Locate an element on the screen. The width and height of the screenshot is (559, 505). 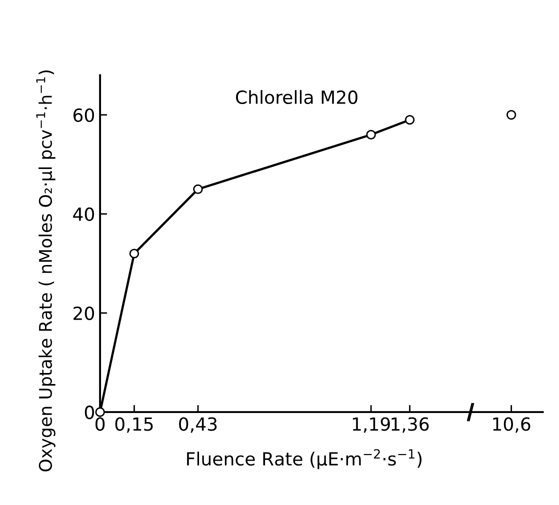
y-tick-label: 40 is located at coordinates (83, 214).